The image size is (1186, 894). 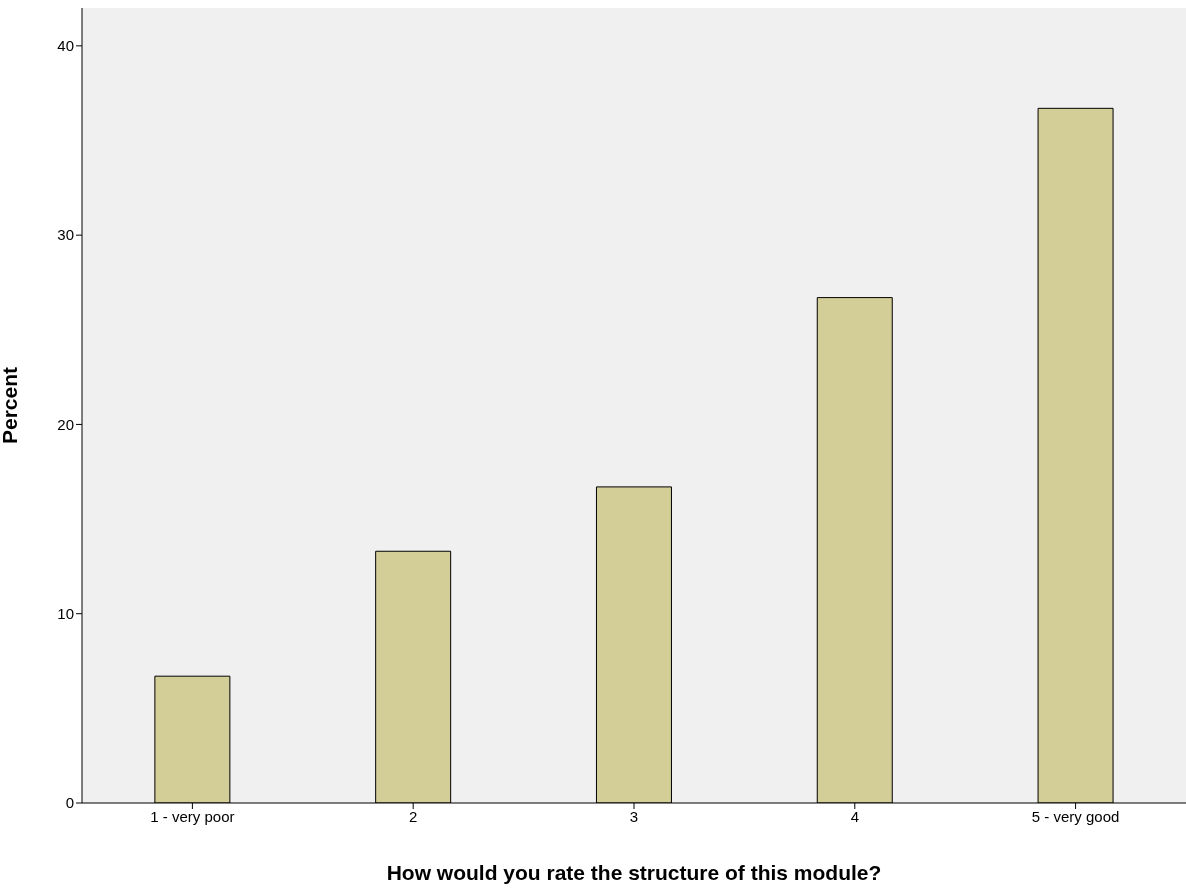 What do you see at coordinates (634, 872) in the screenshot?
I see `x-axis-title: How would you rate the structure of this module?` at bounding box center [634, 872].